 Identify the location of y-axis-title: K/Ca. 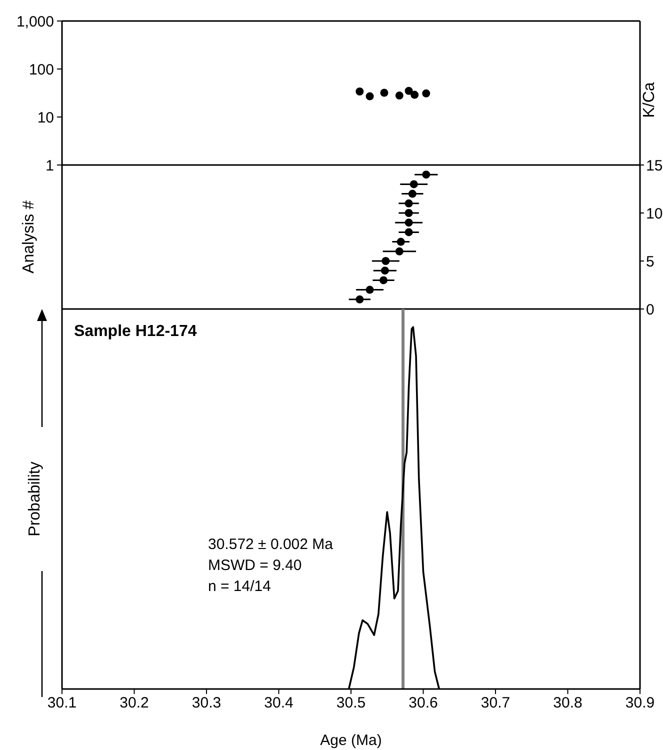
(650, 100).